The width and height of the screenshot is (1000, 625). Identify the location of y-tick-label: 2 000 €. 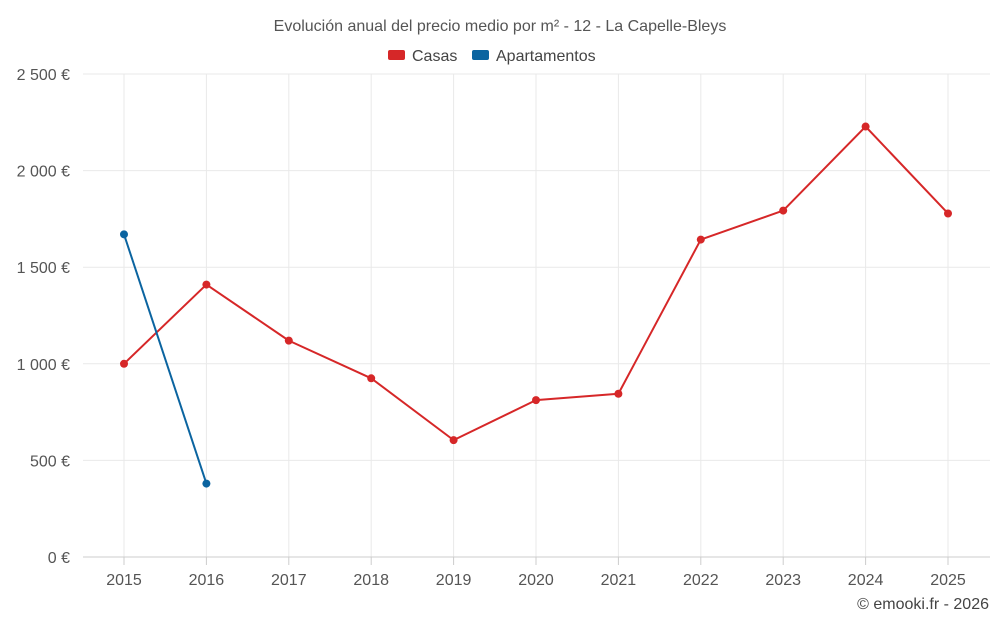
(43, 172).